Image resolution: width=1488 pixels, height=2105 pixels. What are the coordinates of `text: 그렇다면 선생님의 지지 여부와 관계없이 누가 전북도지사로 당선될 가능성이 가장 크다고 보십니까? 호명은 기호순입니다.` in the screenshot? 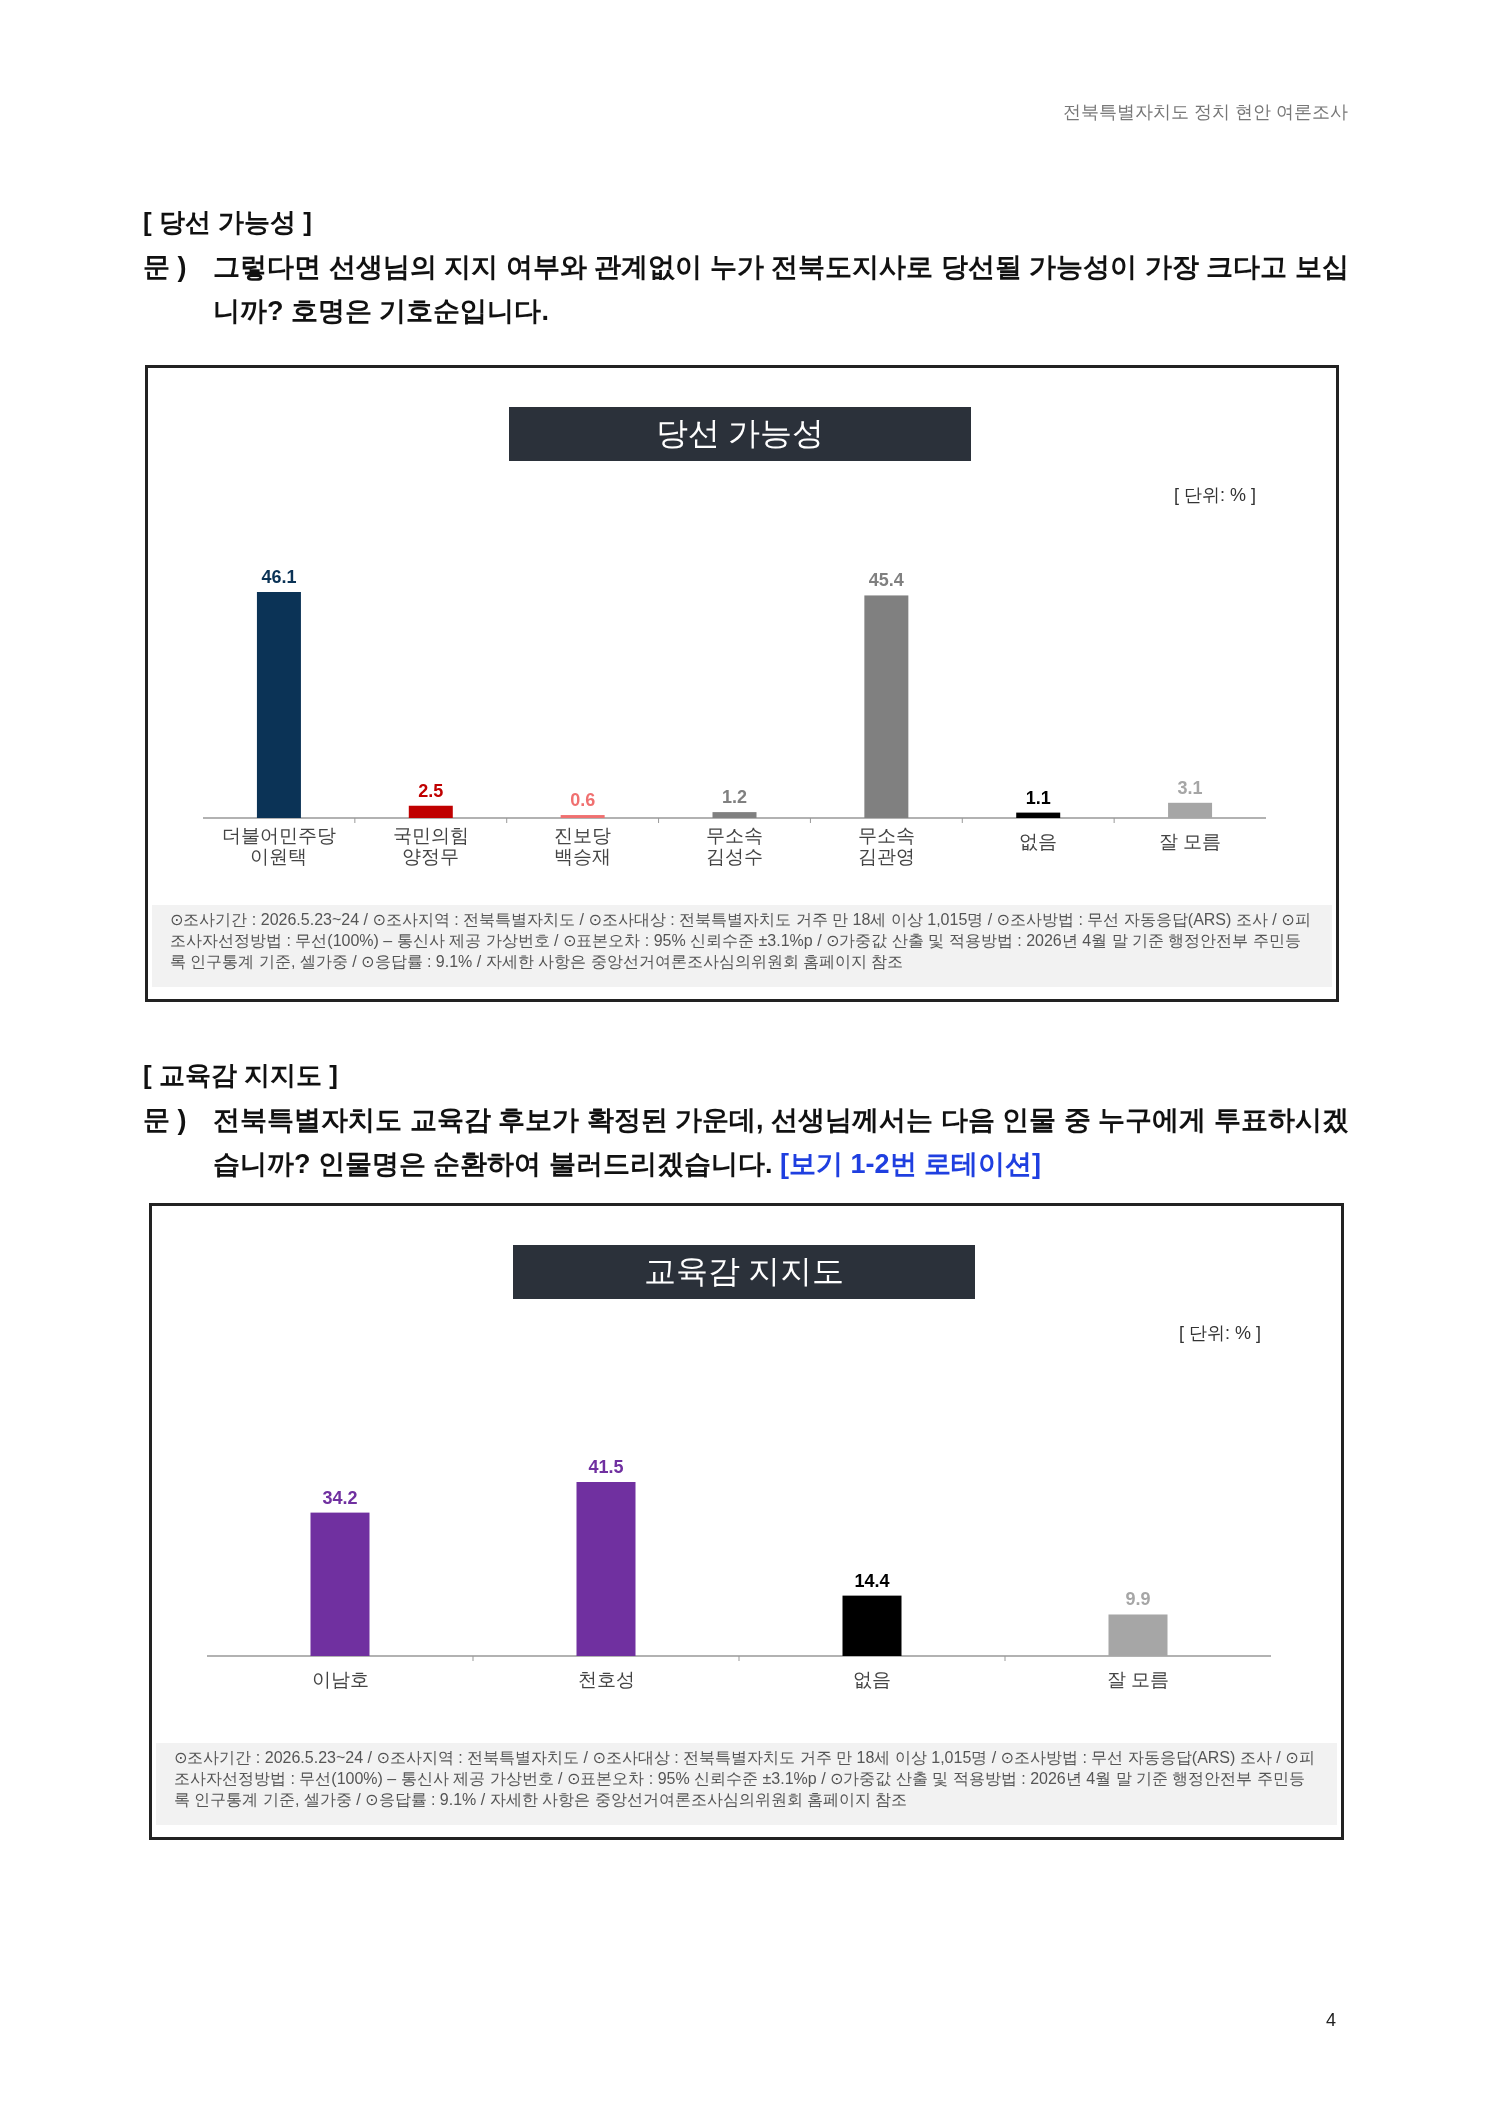 It's located at (781, 289).